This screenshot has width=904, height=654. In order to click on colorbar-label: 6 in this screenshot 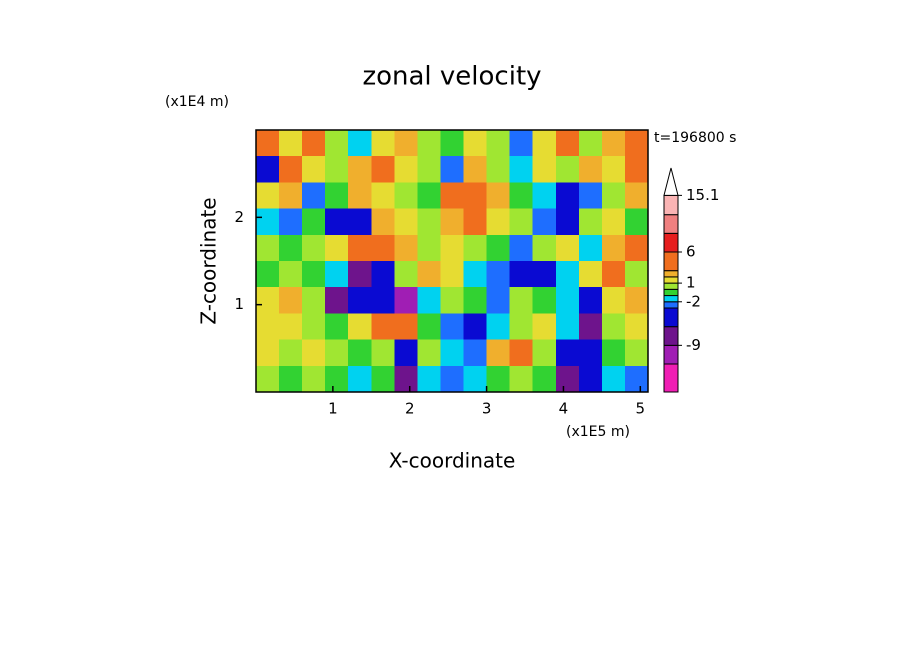, I will do `click(691, 252)`.